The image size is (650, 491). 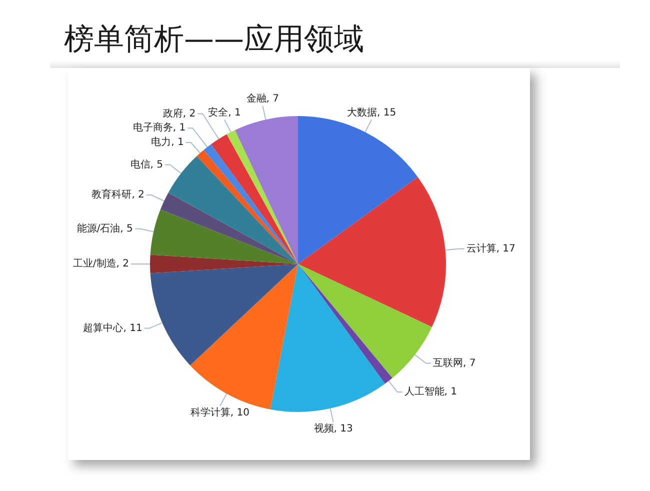 I want to click on slice-label: 视频, so click(x=324, y=428).